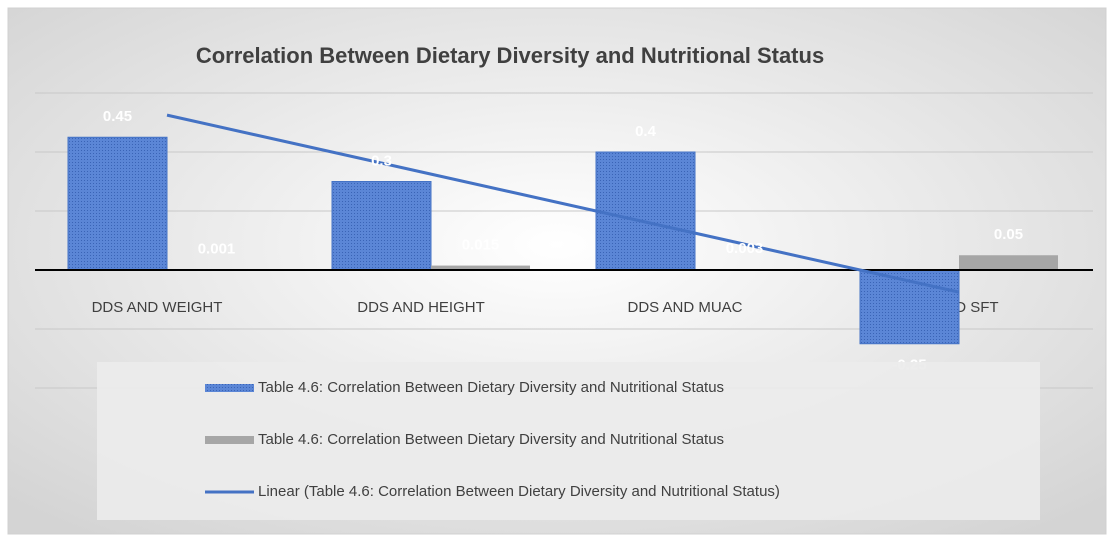 The height and width of the screenshot is (542, 1114). I want to click on data-label: 0.015, so click(481, 245).